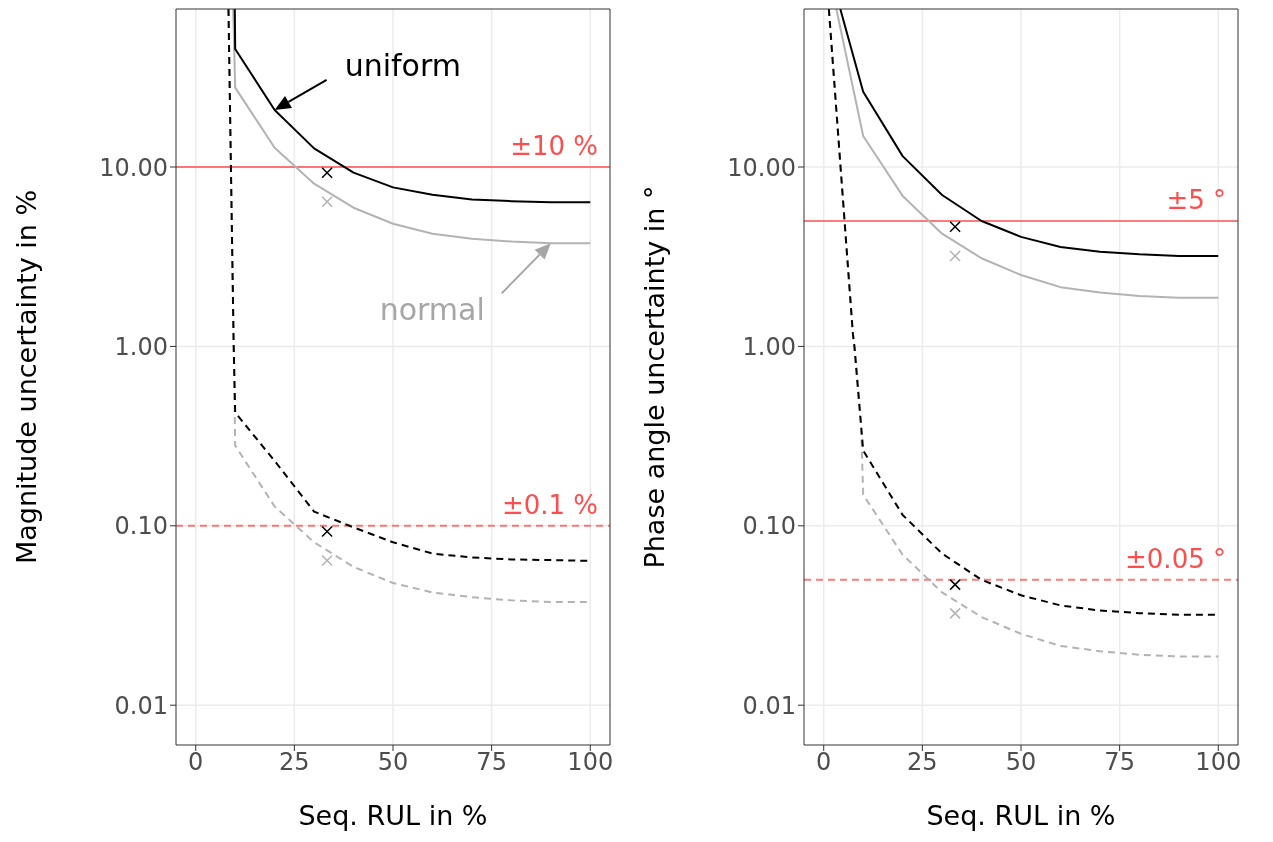 Image resolution: width=1273 pixels, height=842 pixels. What do you see at coordinates (1196, 200) in the screenshot?
I see `ref-line-label: ±5 °` at bounding box center [1196, 200].